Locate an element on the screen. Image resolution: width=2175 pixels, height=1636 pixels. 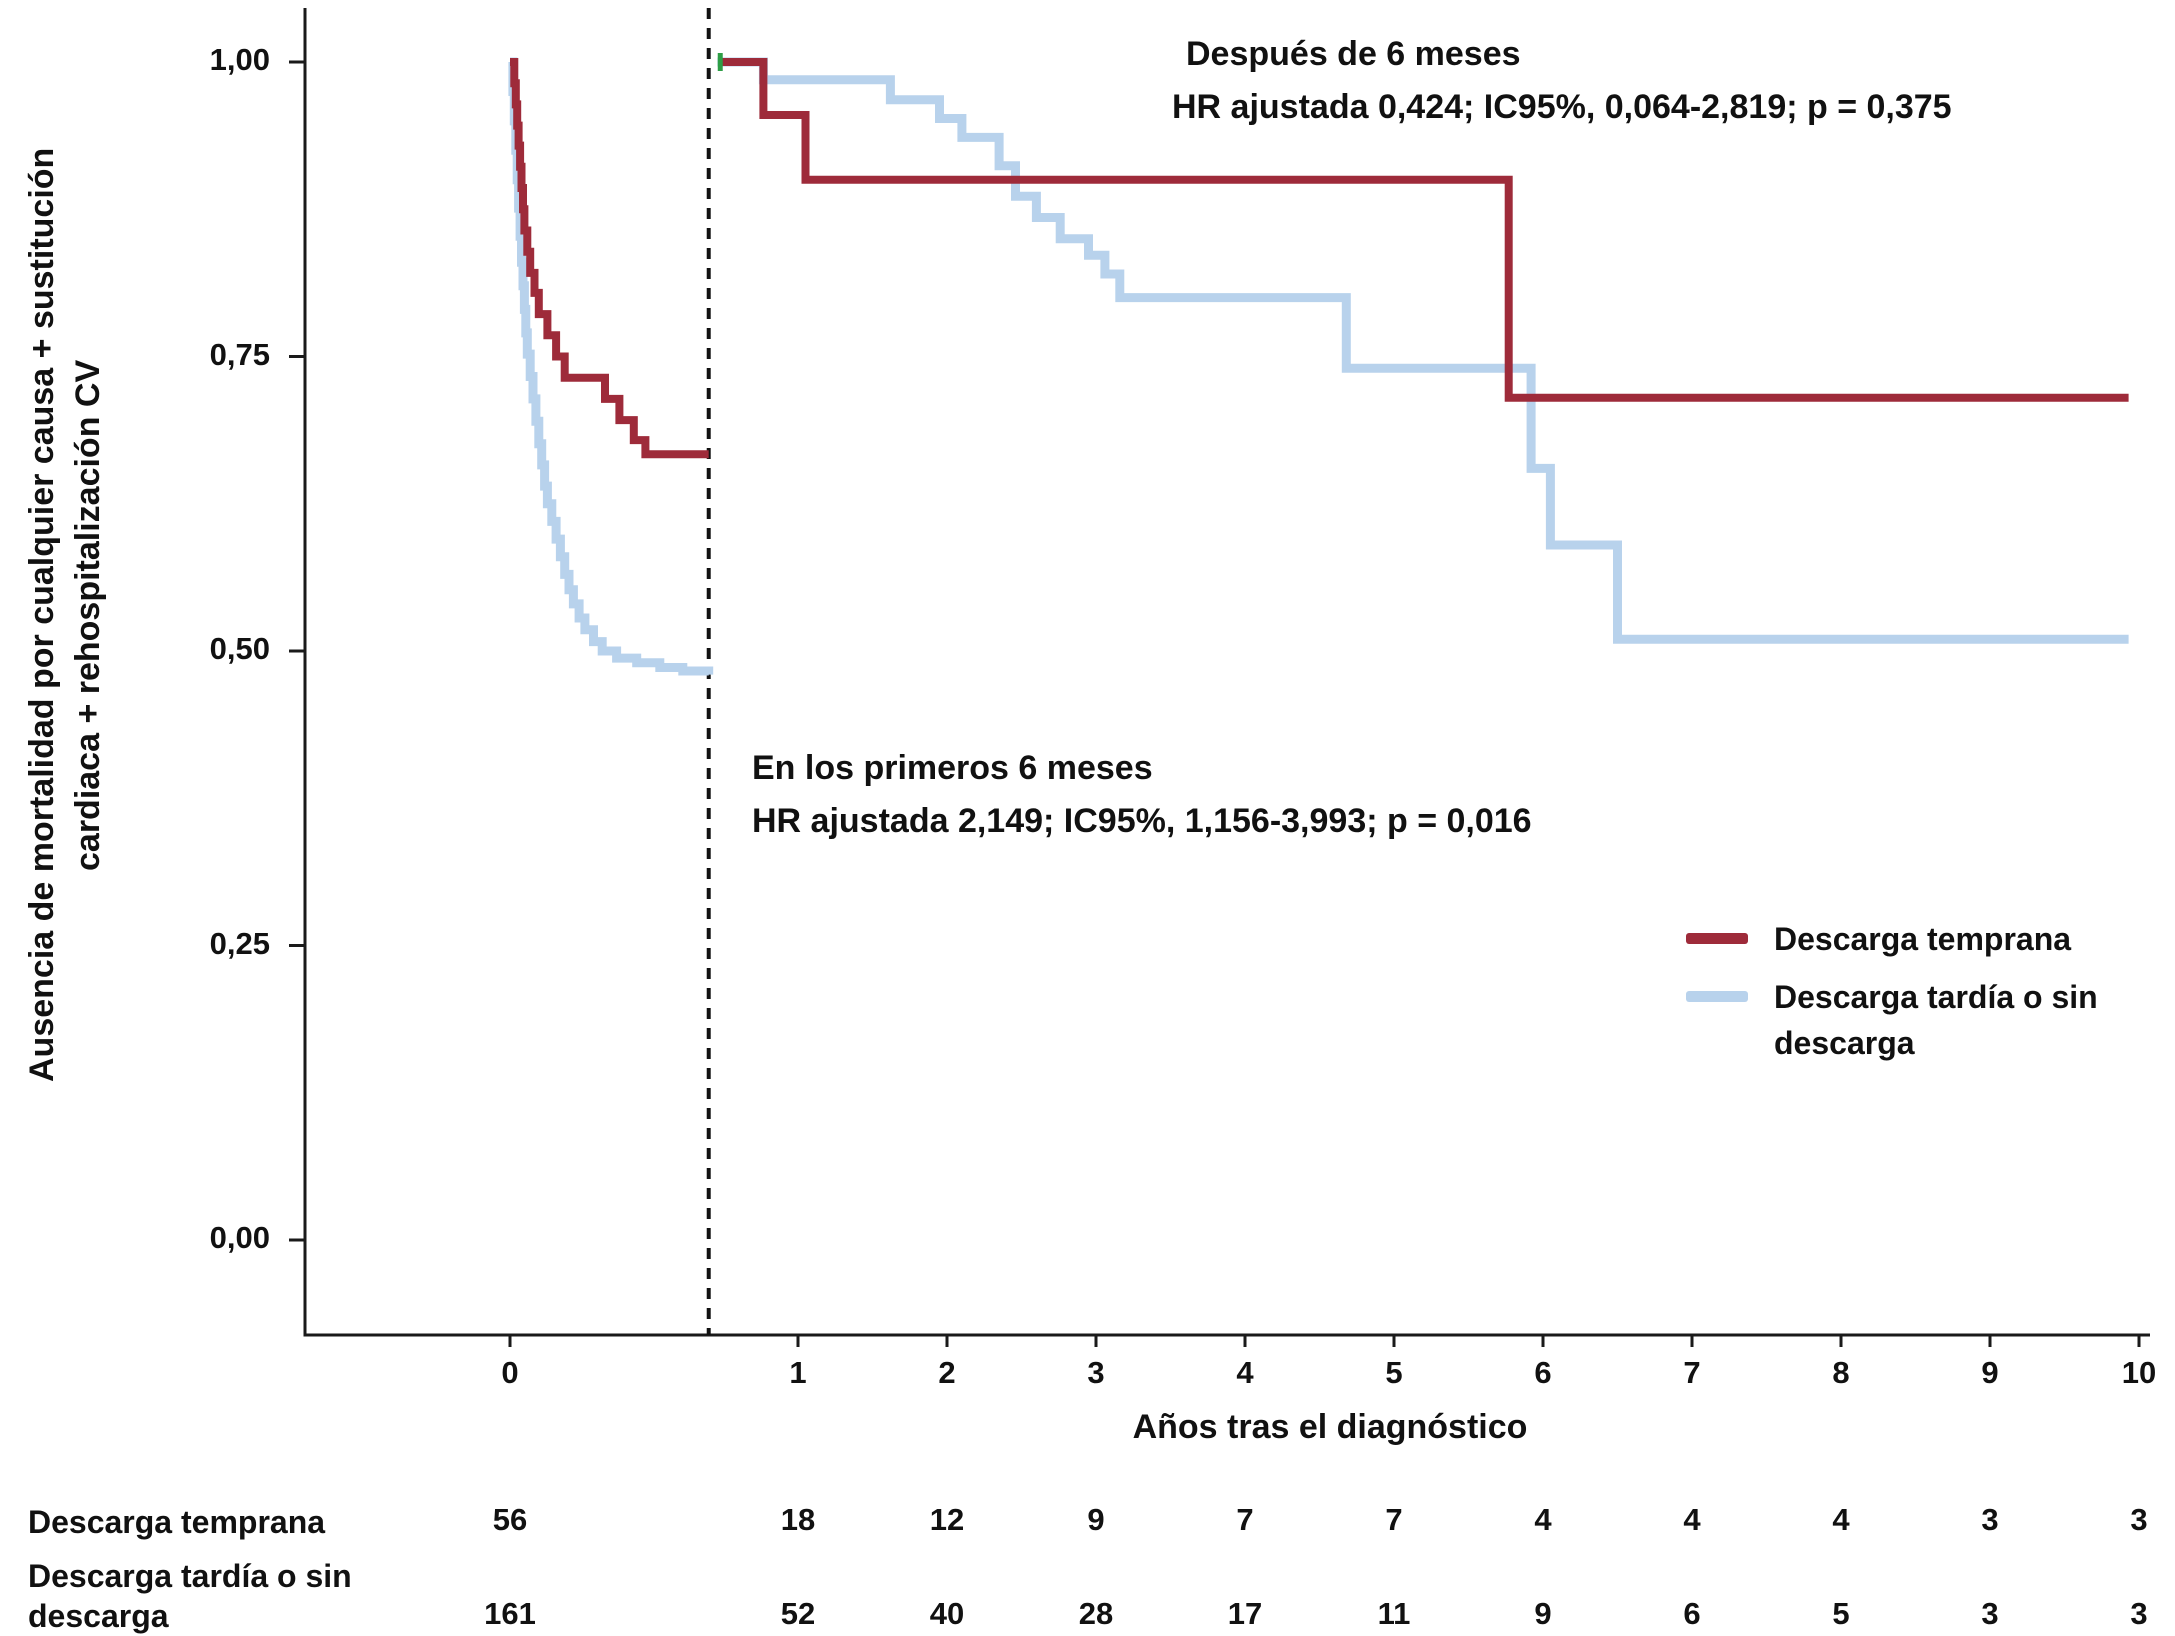
legend-item-early-discharge: Descarga temprana is located at coordinates (1925, 939).